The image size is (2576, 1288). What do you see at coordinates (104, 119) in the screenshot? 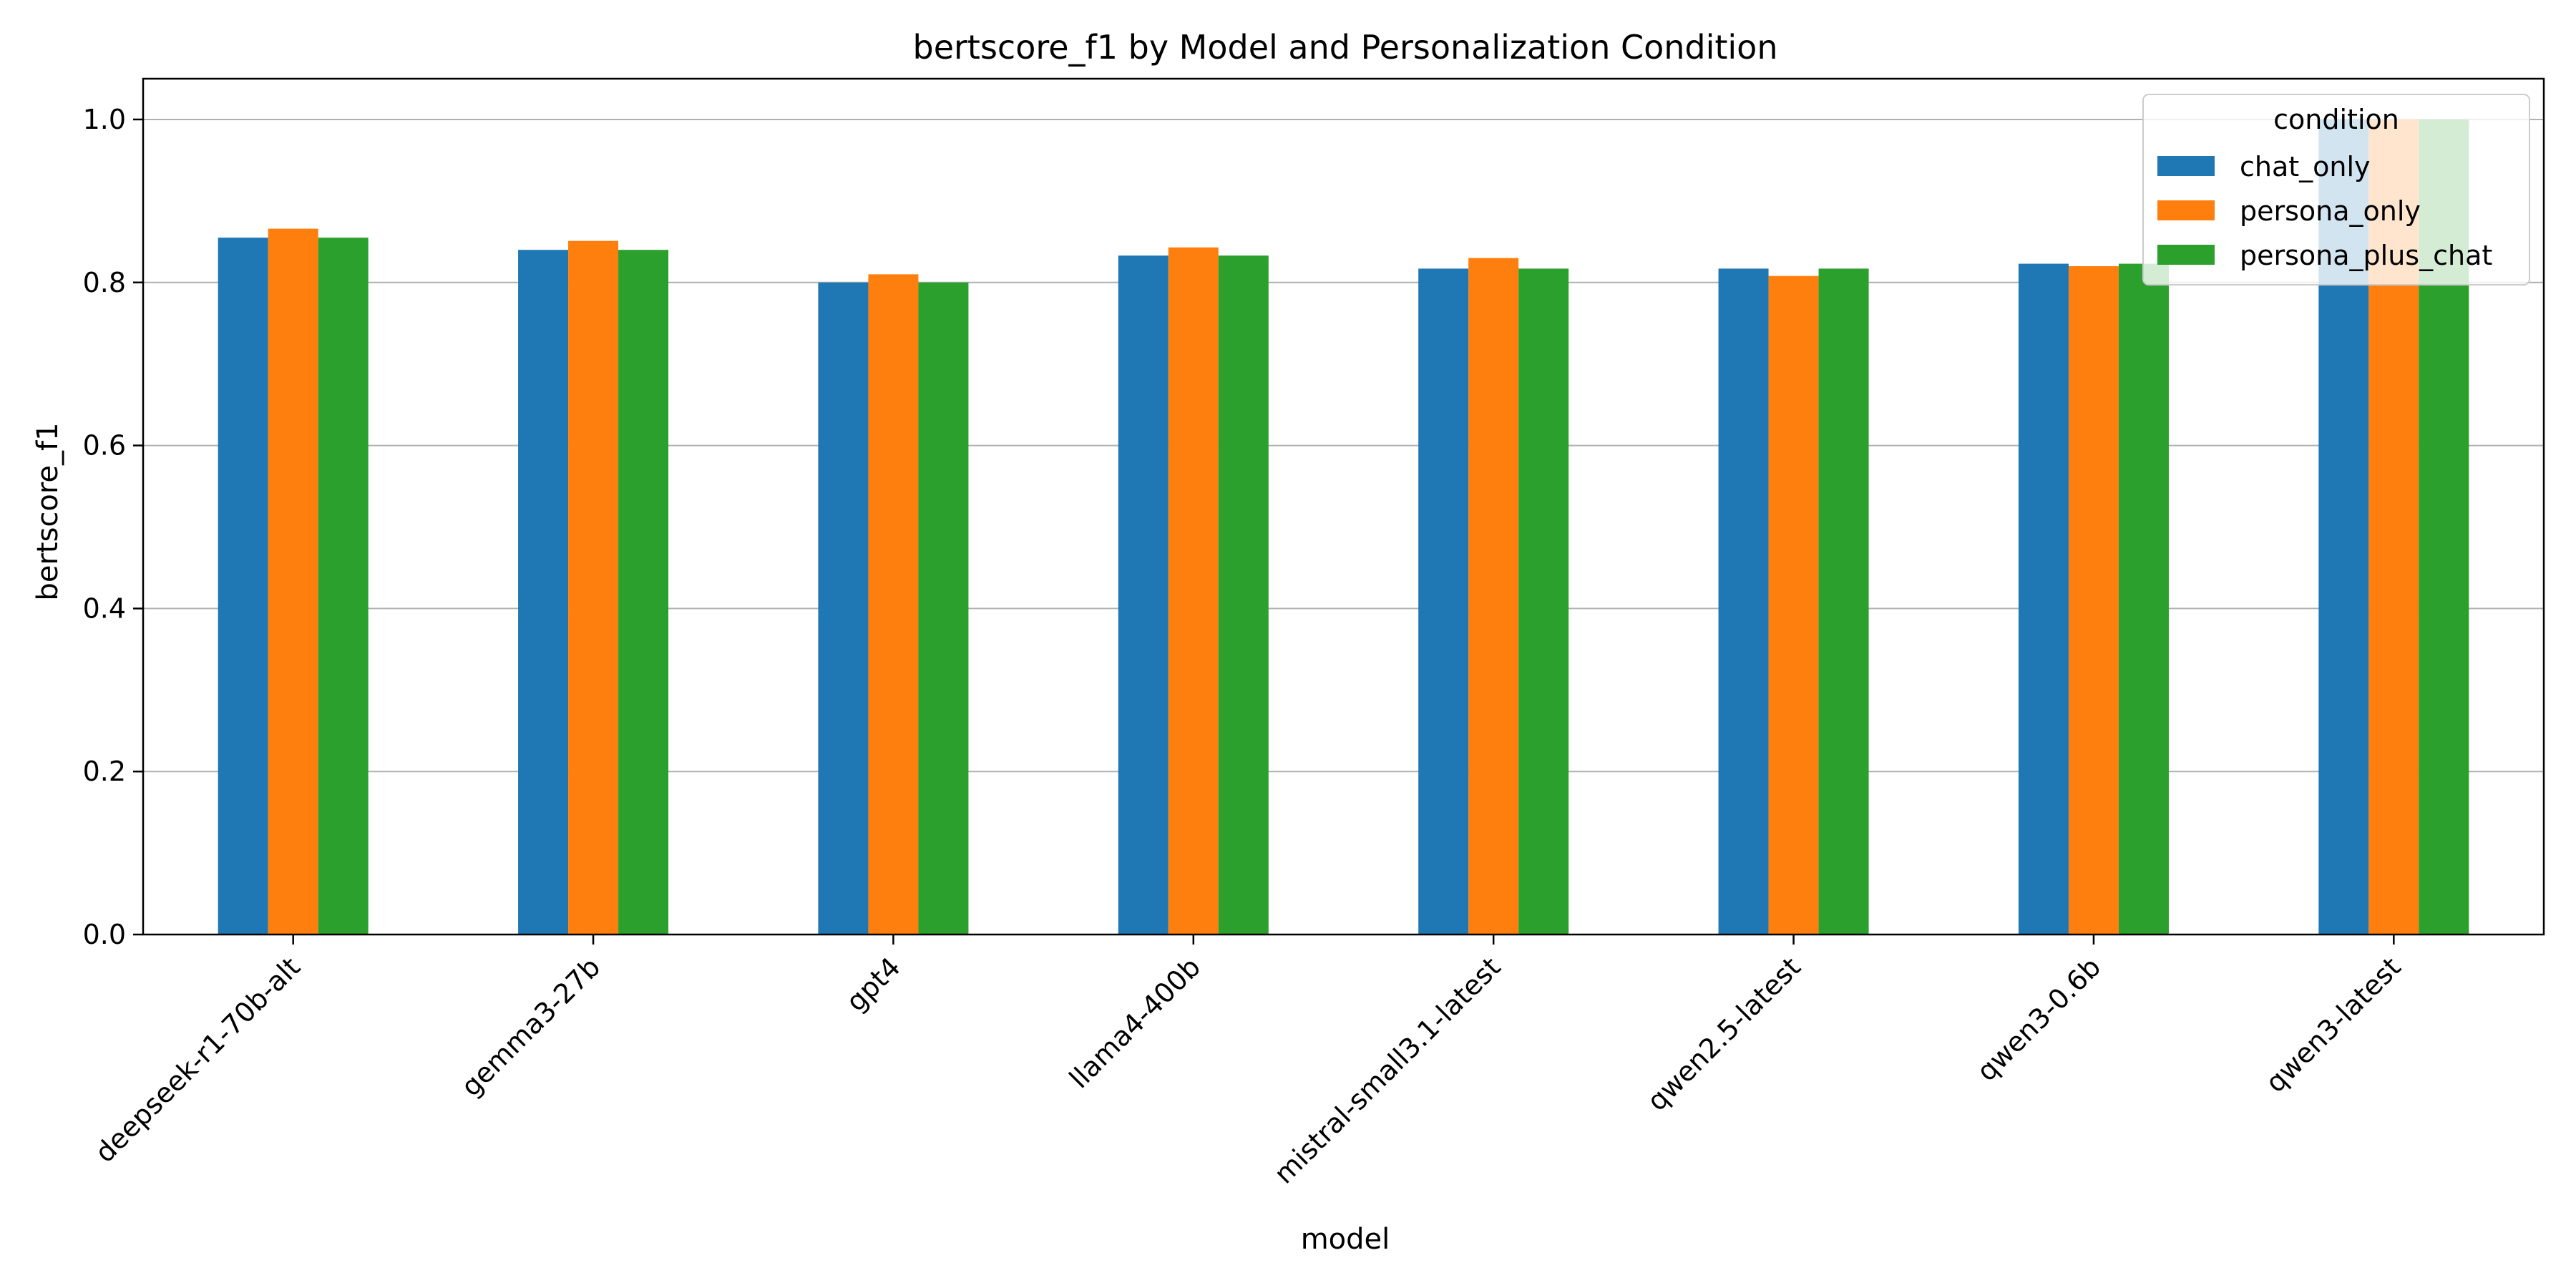
I see `y-tick-label: 1.0` at bounding box center [104, 119].